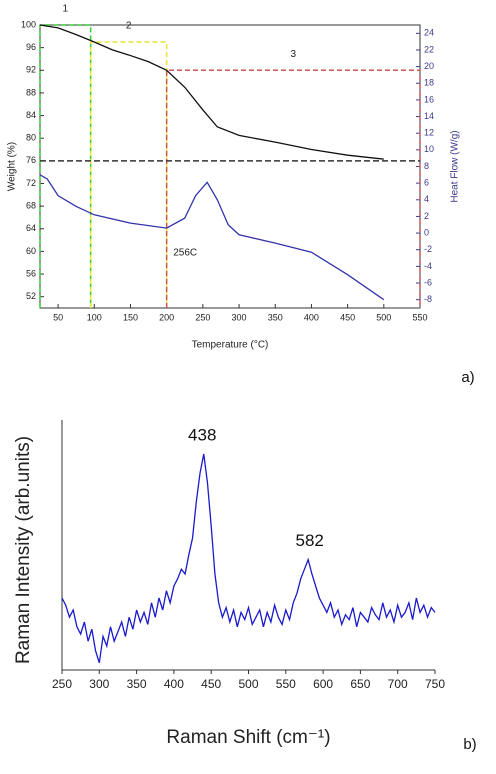  What do you see at coordinates (31, 115) in the screenshot?
I see `y-tick-label: 84` at bounding box center [31, 115].